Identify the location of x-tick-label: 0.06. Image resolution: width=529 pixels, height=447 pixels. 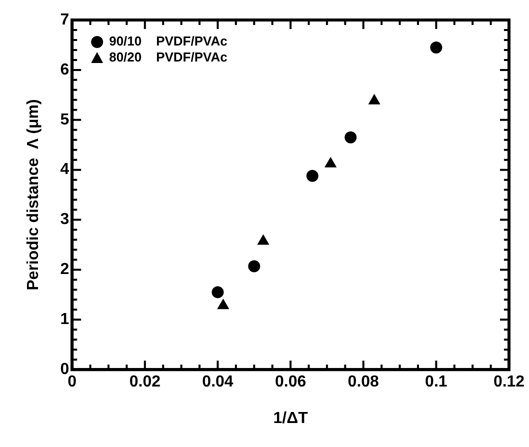
(290, 382).